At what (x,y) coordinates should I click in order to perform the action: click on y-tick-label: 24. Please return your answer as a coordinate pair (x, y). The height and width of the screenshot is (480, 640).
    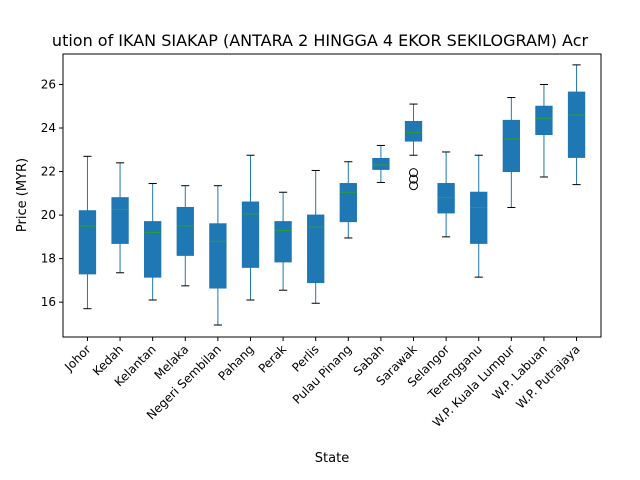
    Looking at the image, I should click on (48, 128).